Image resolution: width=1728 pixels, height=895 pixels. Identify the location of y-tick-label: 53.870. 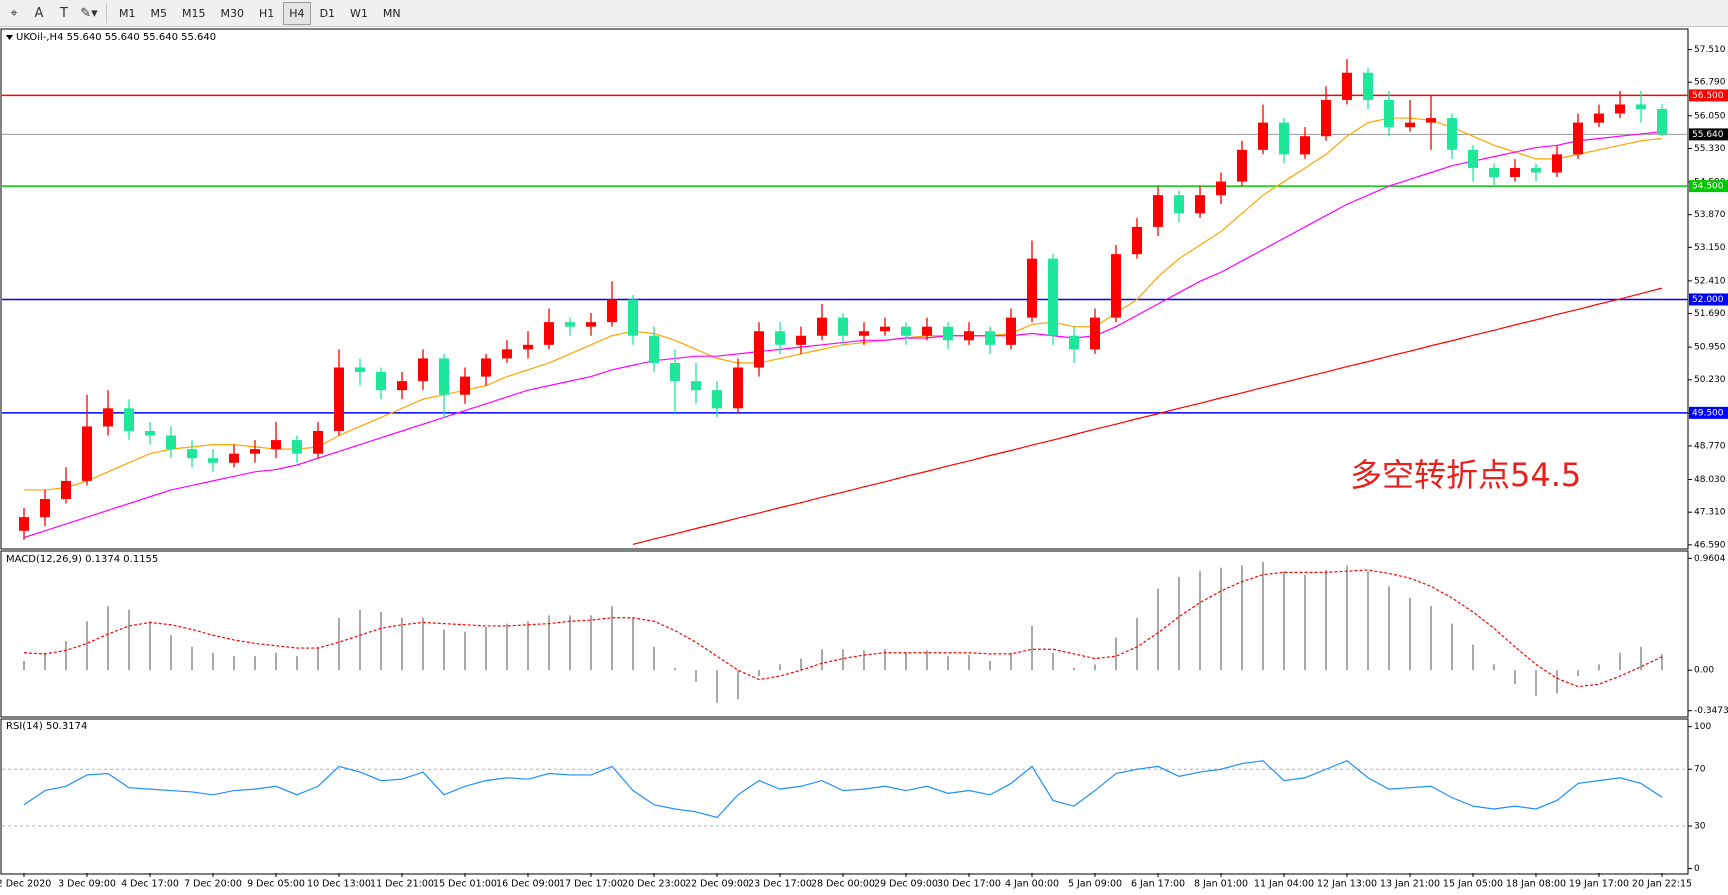
(1710, 215).